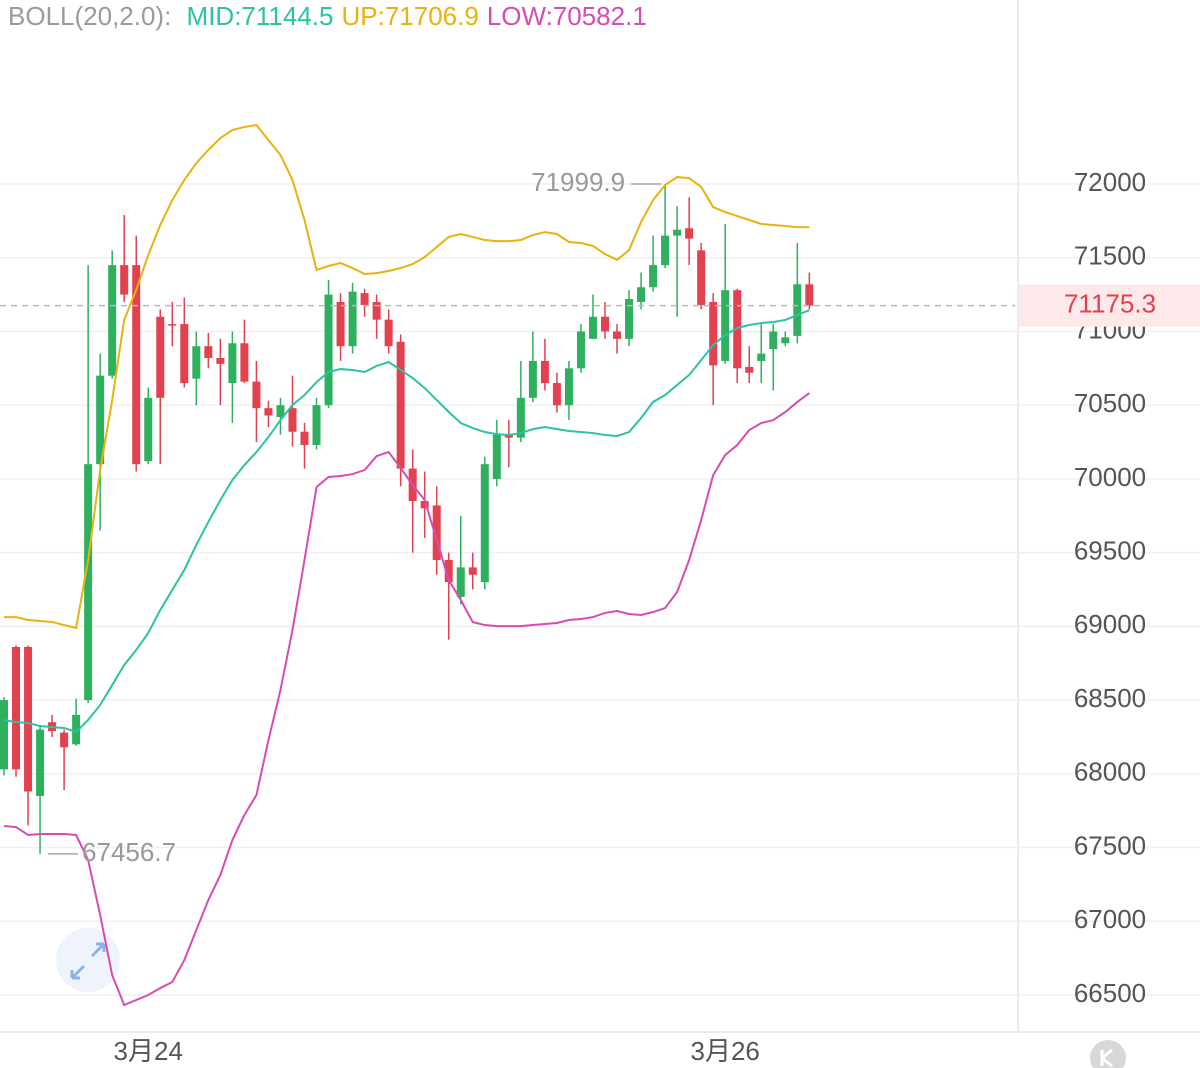 The width and height of the screenshot is (1200, 1068). I want to click on x-tick-label: 3月24, so click(148, 1051).